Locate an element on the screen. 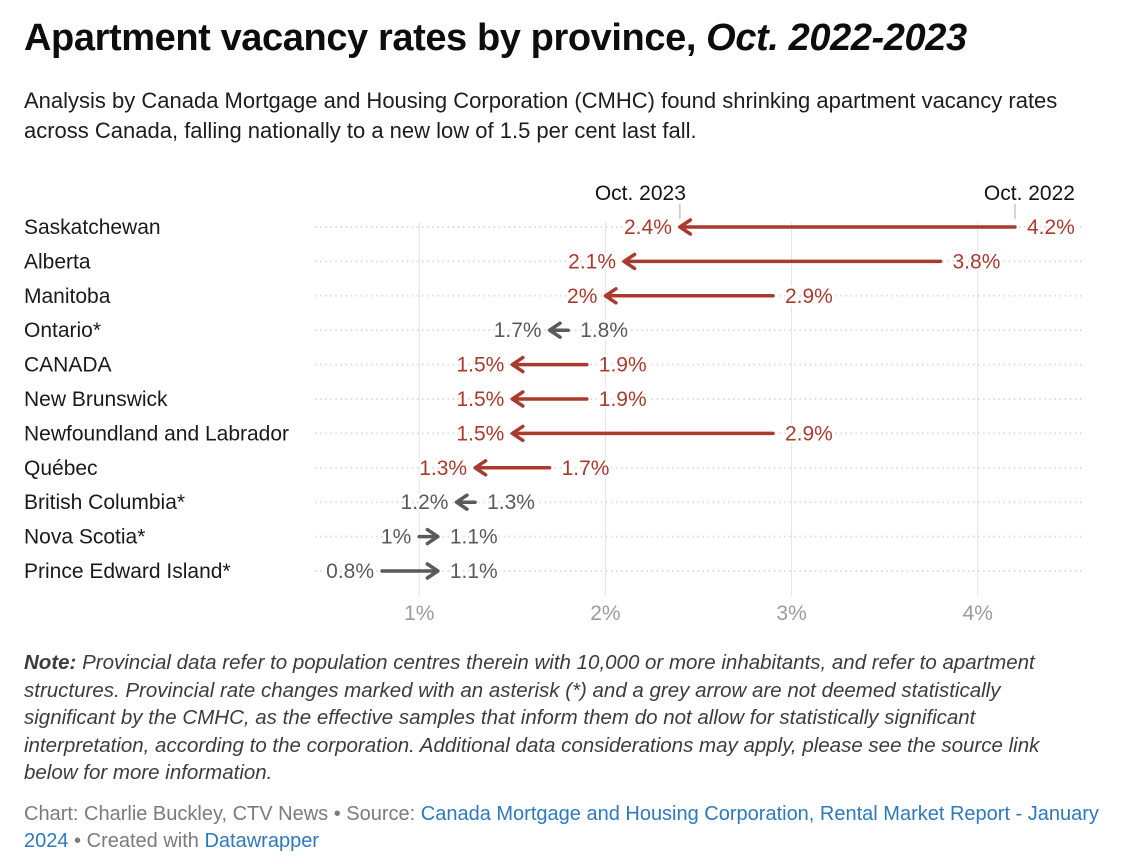  note-label: Note: is located at coordinates (50, 662).